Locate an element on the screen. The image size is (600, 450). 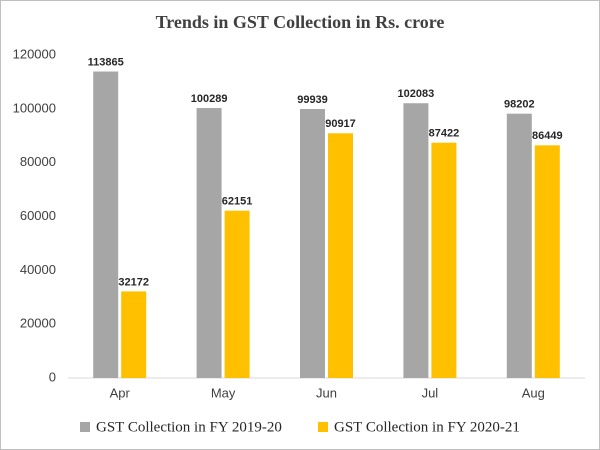
x-tick-label: Jun is located at coordinates (326, 392).